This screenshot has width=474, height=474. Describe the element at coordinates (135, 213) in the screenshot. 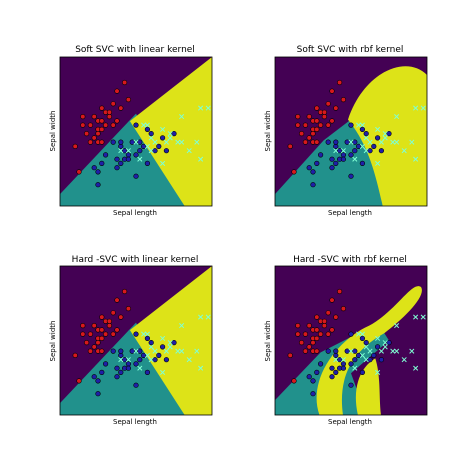

I see `x-axis-label: Sepal length` at that location.